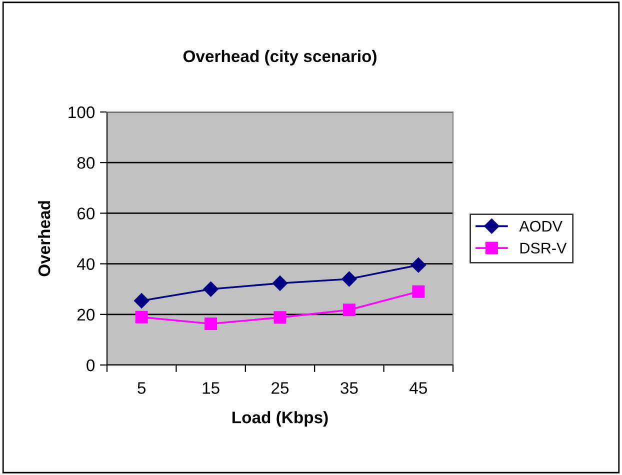 The image size is (622, 475). What do you see at coordinates (86, 214) in the screenshot?
I see `y-tick-label: 60` at bounding box center [86, 214].